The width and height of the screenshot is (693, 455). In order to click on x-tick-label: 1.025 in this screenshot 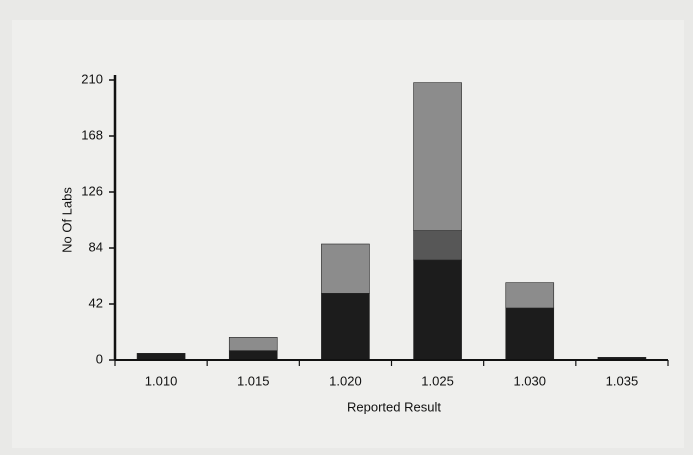, I will do `click(437, 380)`.